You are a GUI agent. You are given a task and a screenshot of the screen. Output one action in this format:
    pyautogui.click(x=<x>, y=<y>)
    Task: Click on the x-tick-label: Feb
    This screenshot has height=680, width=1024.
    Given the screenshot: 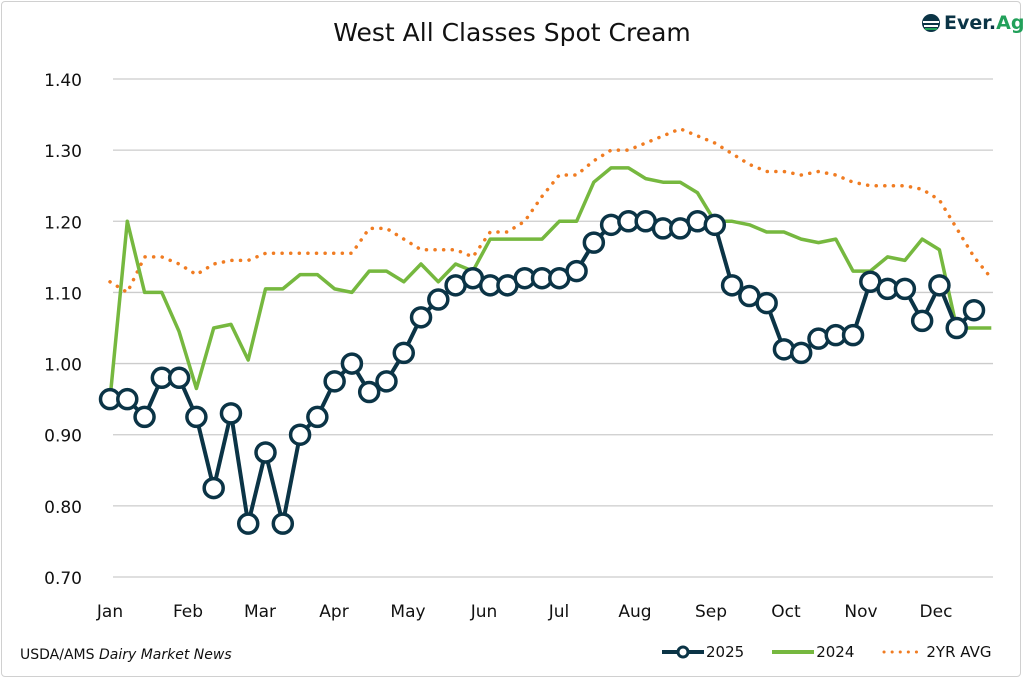 What is the action you would take?
    pyautogui.click(x=188, y=612)
    